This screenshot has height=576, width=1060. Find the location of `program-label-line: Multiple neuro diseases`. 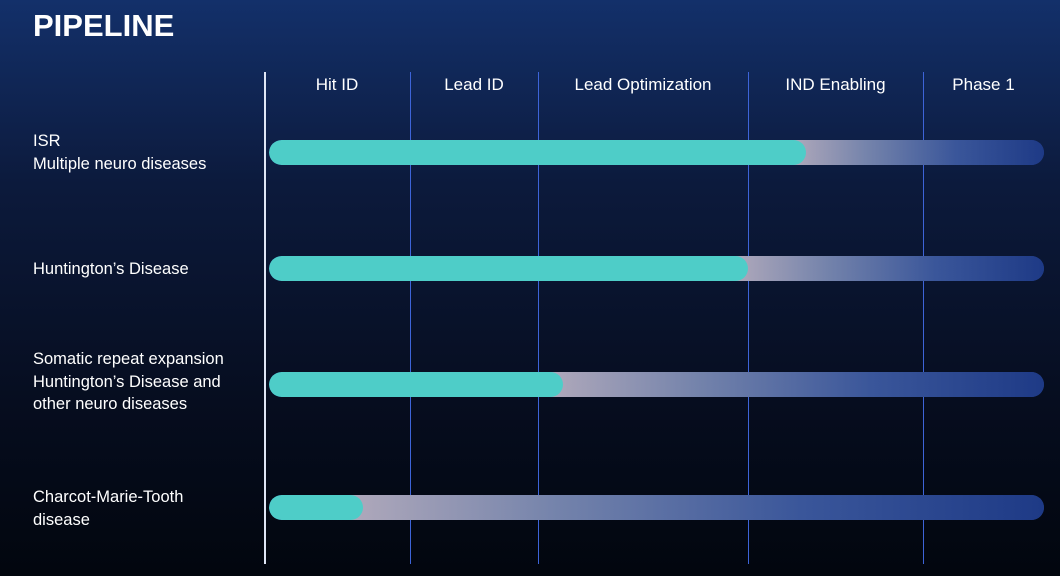

program-label-line: Multiple neuro diseases is located at coordinates (120, 163).